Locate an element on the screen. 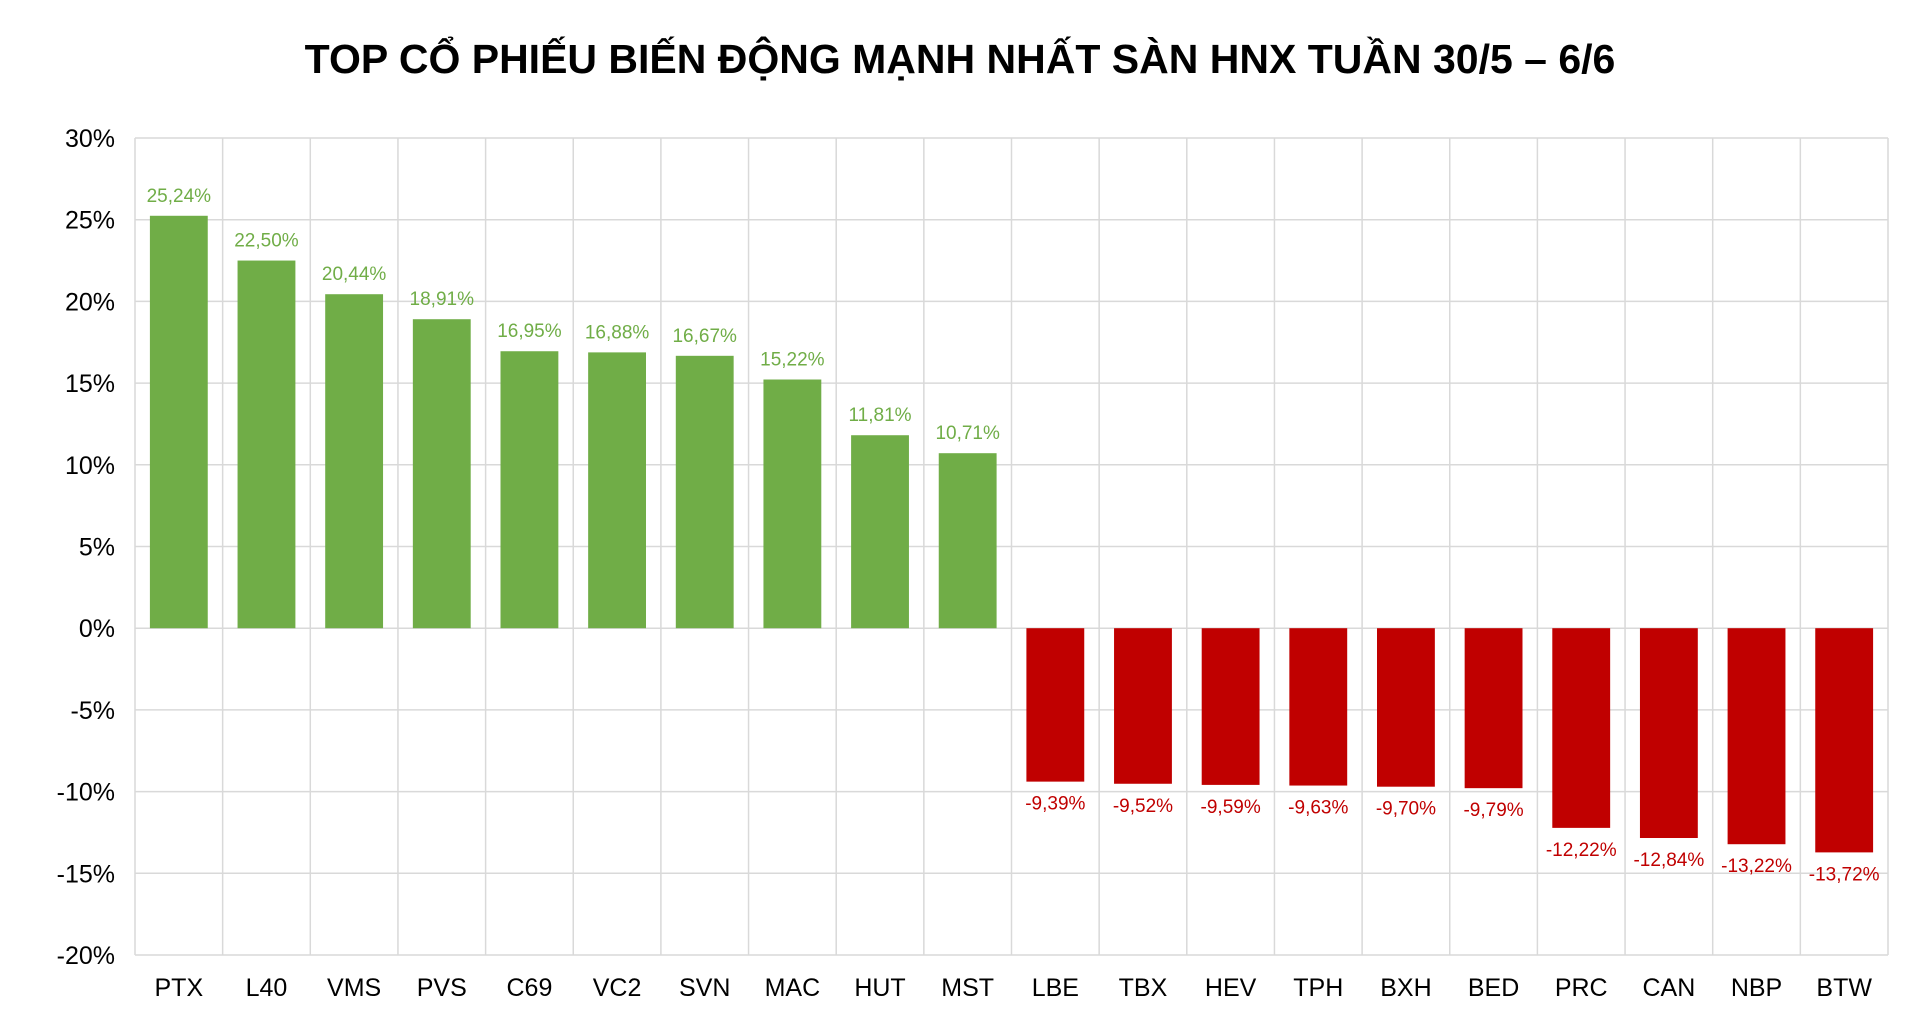  x-tick-label: C69 is located at coordinates (529, 988).